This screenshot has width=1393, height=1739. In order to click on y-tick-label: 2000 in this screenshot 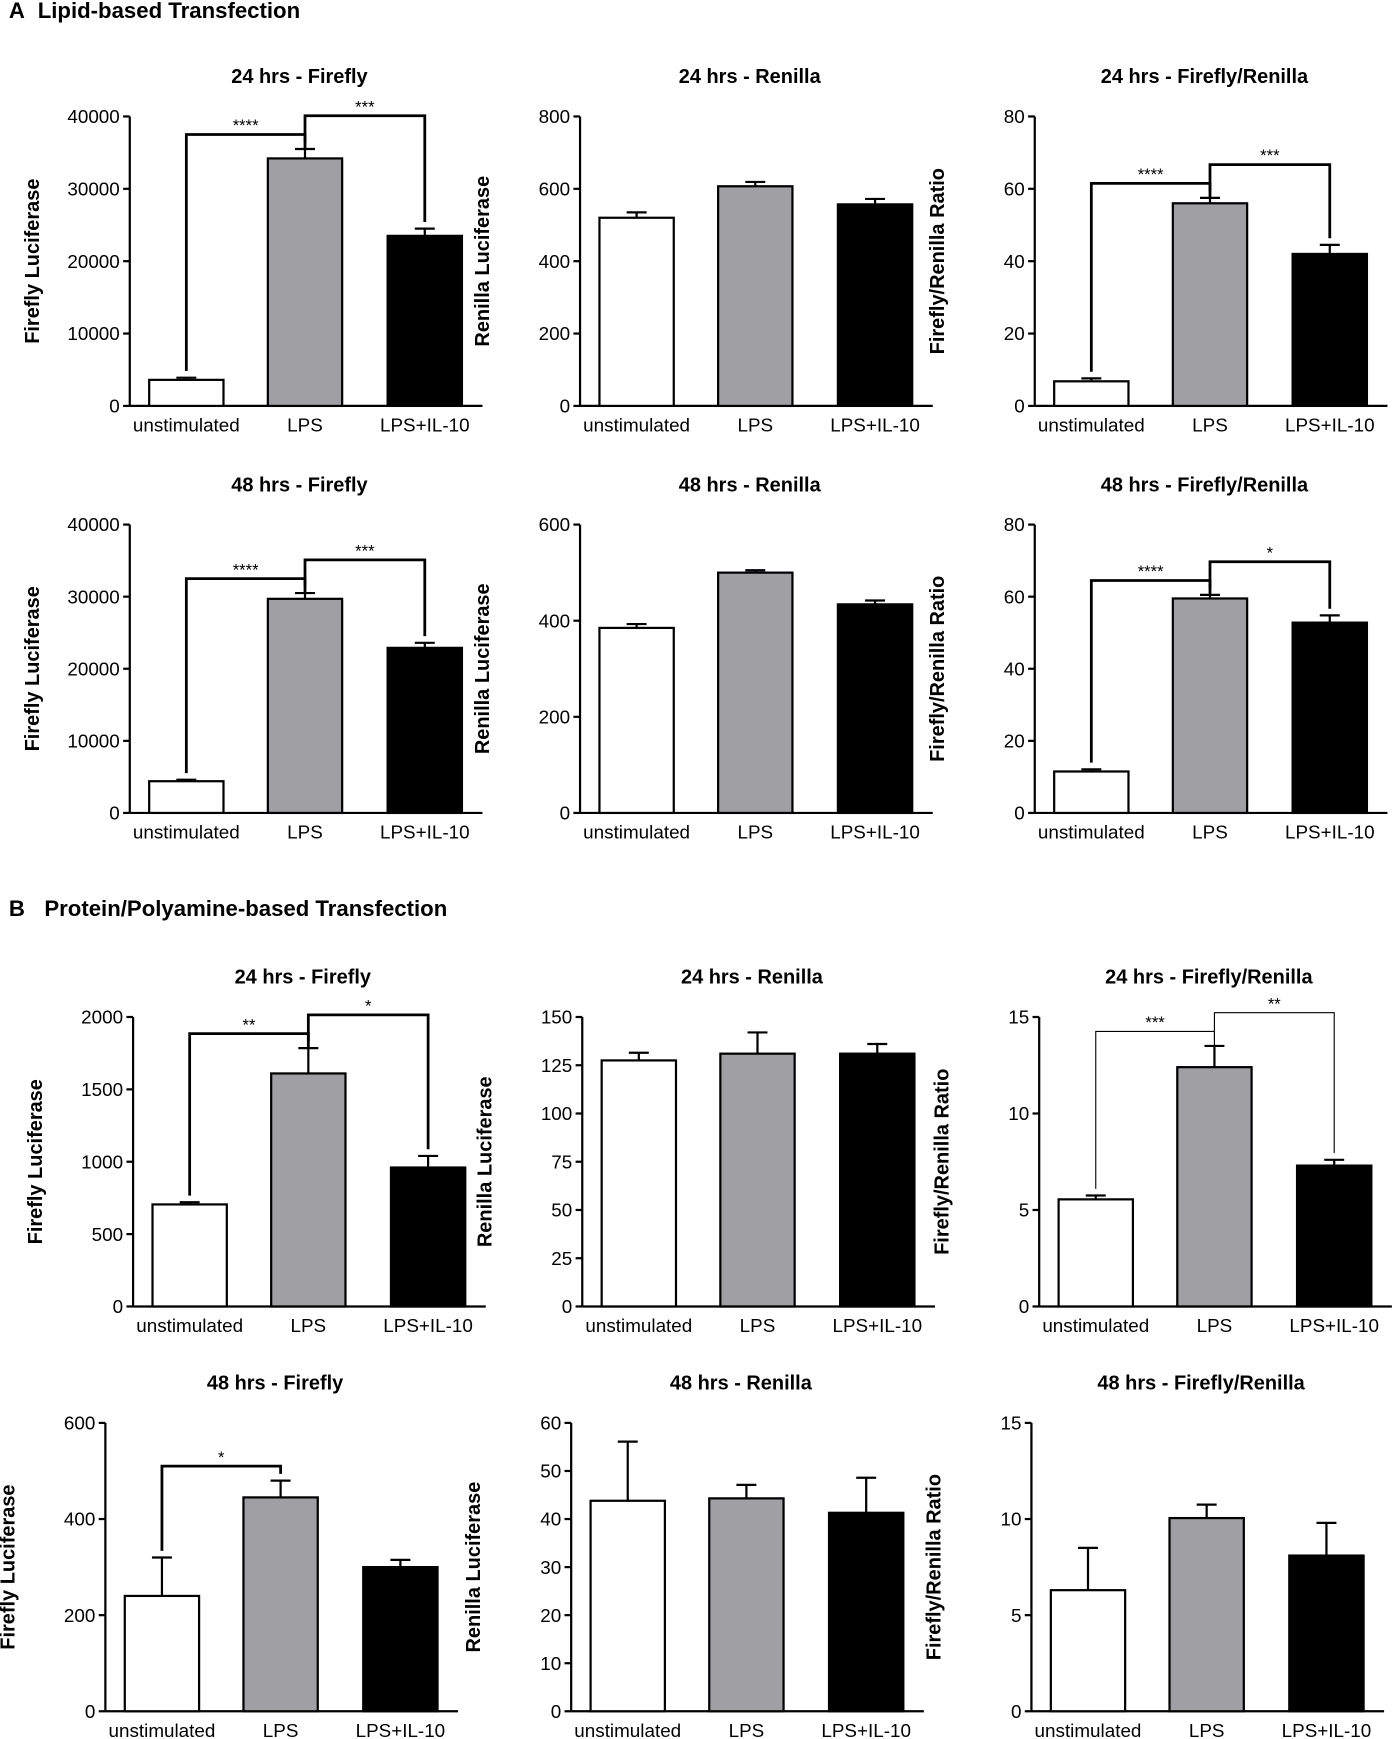, I will do `click(102, 1017)`.